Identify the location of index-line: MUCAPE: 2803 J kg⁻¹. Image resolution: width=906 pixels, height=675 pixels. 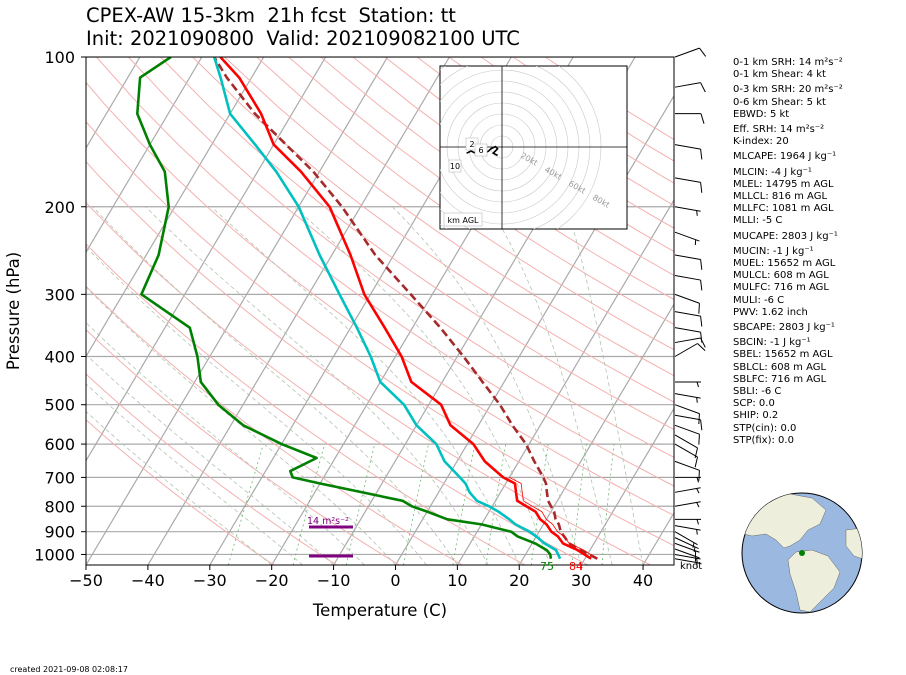
(785, 236).